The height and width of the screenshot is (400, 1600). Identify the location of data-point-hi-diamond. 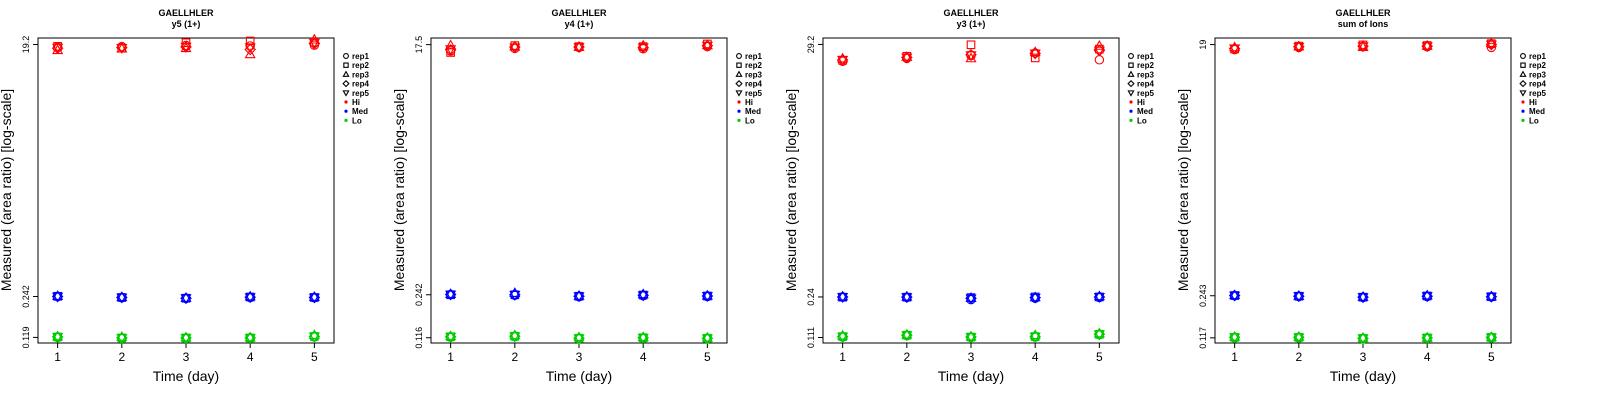
(250, 49).